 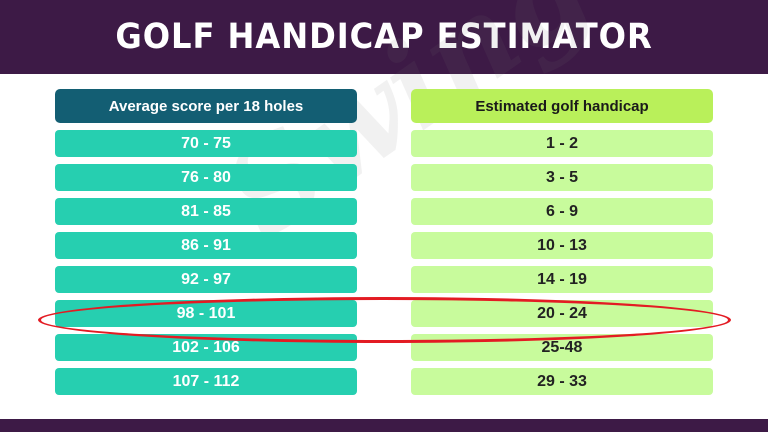 I want to click on handicap-cell: 6 - 9, so click(x=562, y=211).